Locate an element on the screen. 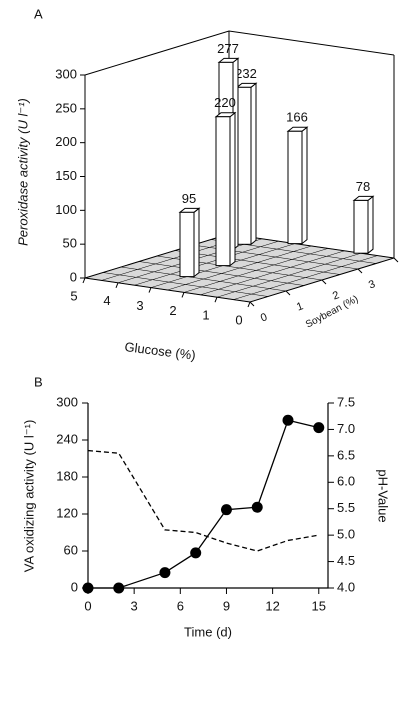  value-label: 220 is located at coordinates (225, 102).